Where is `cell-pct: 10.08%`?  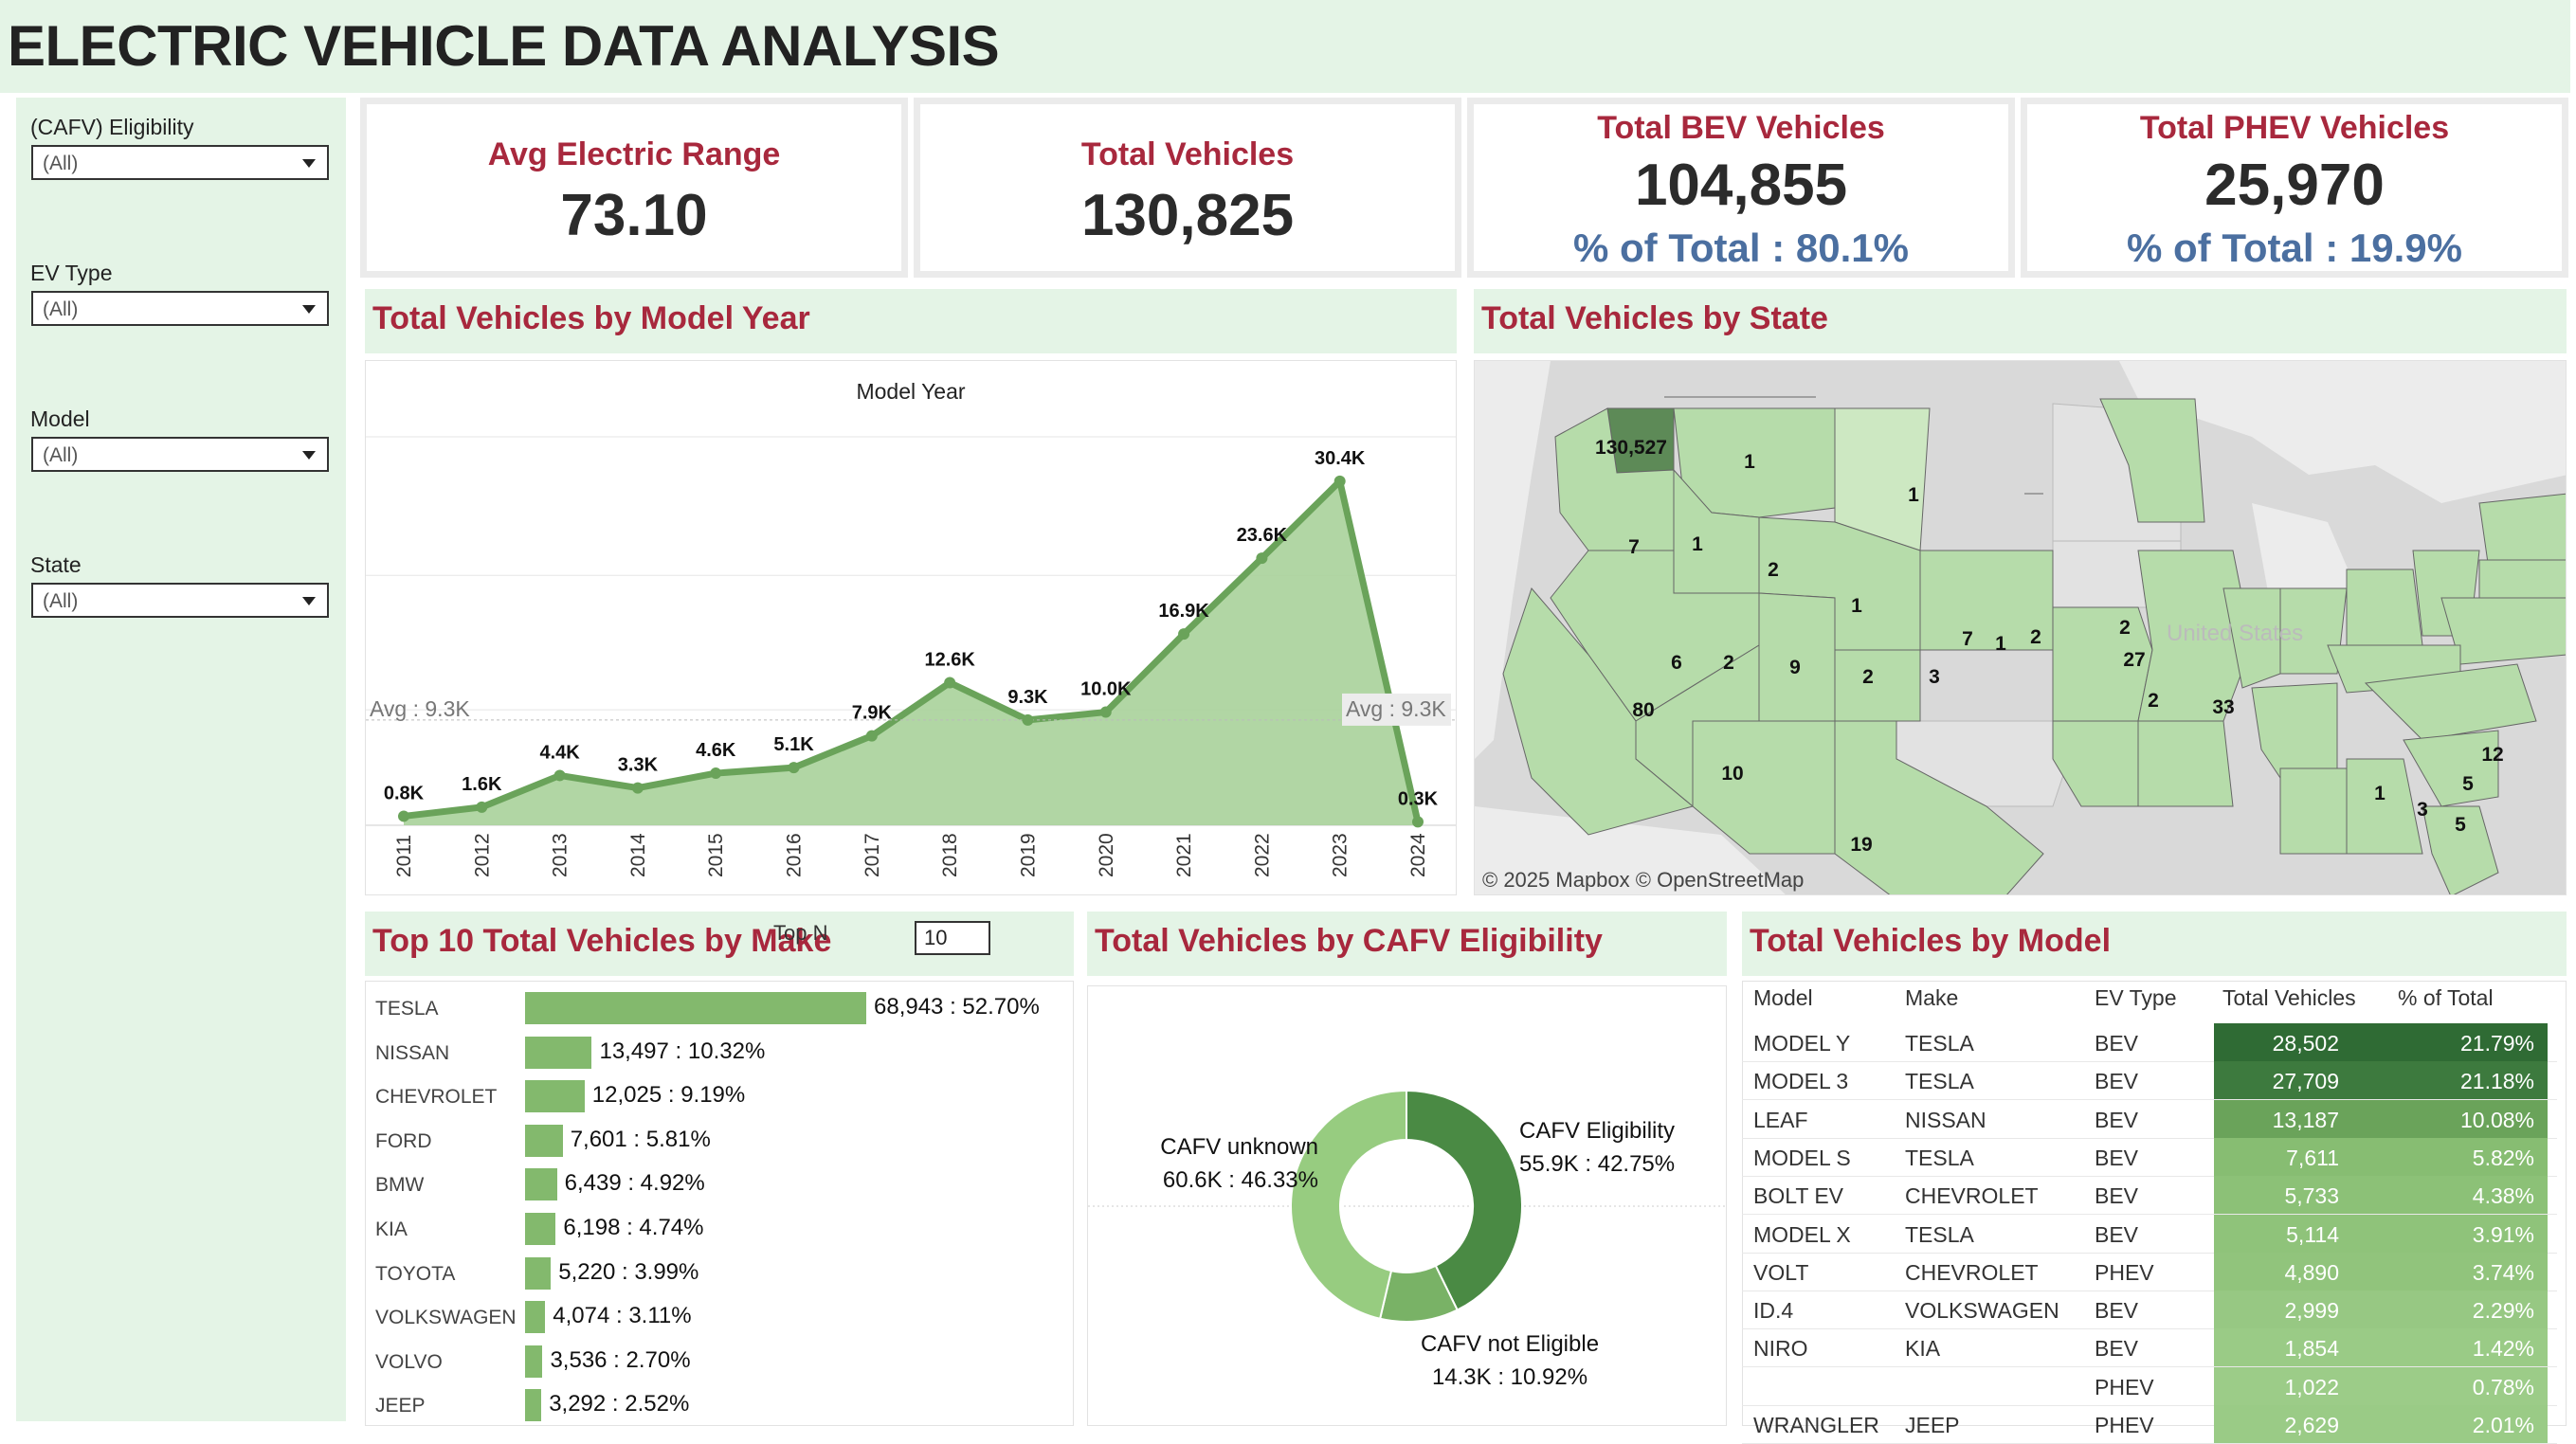
cell-pct: 10.08% is located at coordinates (2496, 1119).